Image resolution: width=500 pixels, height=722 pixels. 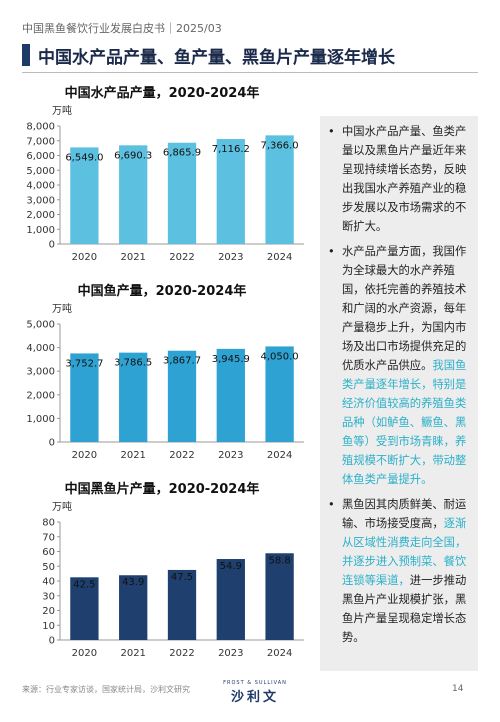 What do you see at coordinates (48, 567) in the screenshot?
I see `y-tick-label: 50` at bounding box center [48, 567].